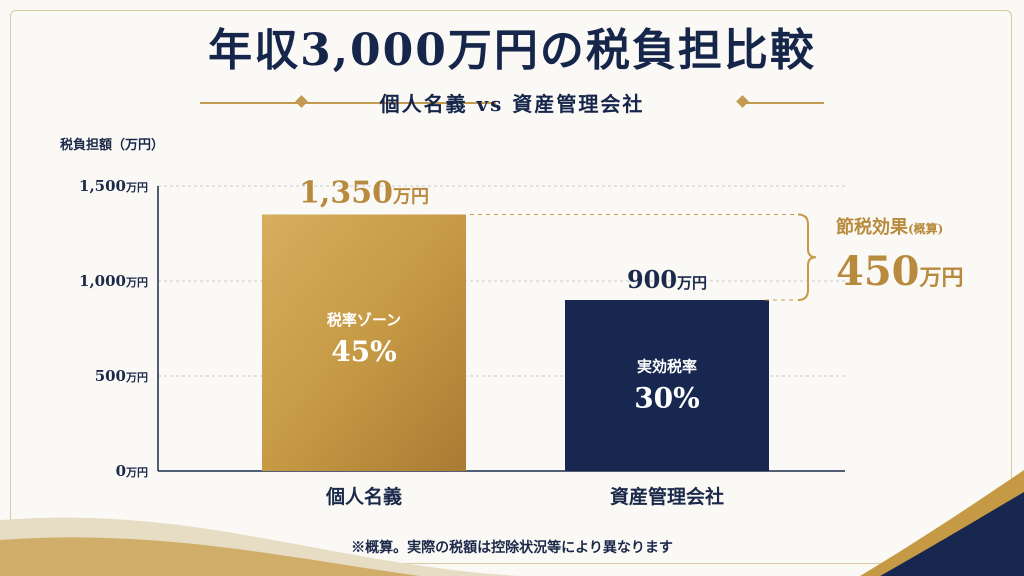  I want to click on bar-individual, so click(364, 342).